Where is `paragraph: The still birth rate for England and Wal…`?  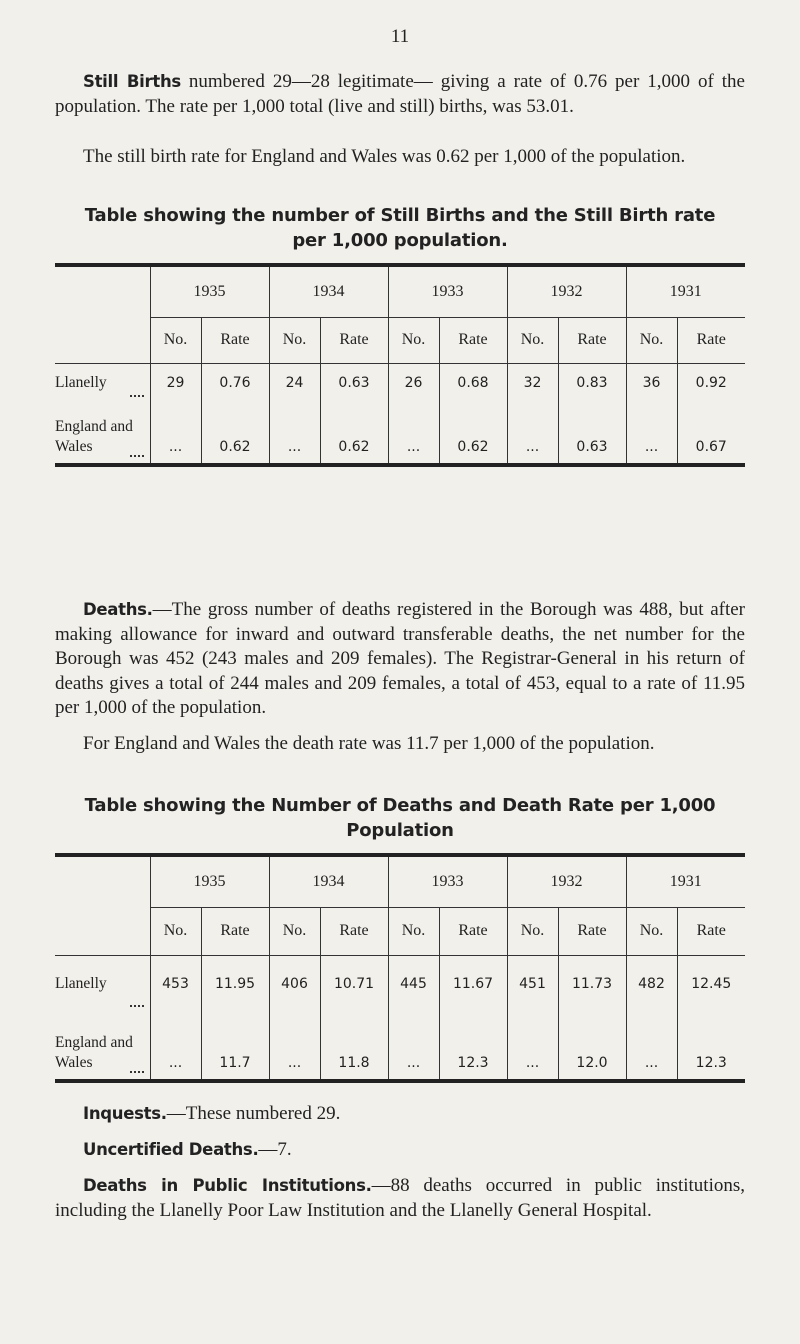
paragraph: The still birth rate for England and Wal… is located at coordinates (384, 156).